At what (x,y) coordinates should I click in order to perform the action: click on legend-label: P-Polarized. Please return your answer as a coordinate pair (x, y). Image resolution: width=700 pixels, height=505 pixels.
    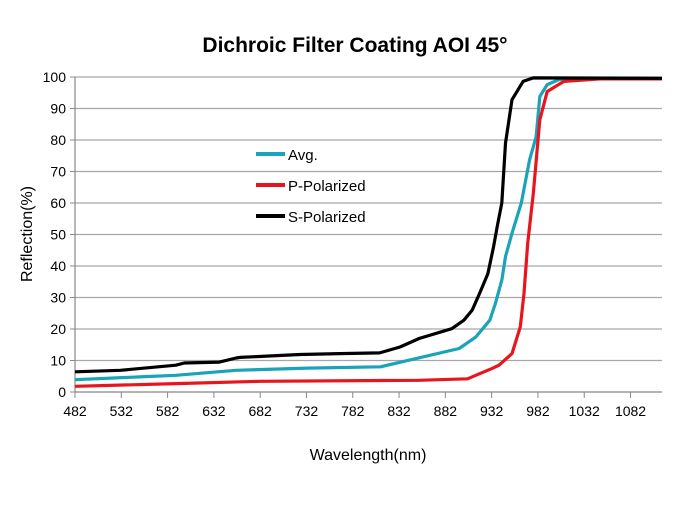
    Looking at the image, I should click on (327, 186).